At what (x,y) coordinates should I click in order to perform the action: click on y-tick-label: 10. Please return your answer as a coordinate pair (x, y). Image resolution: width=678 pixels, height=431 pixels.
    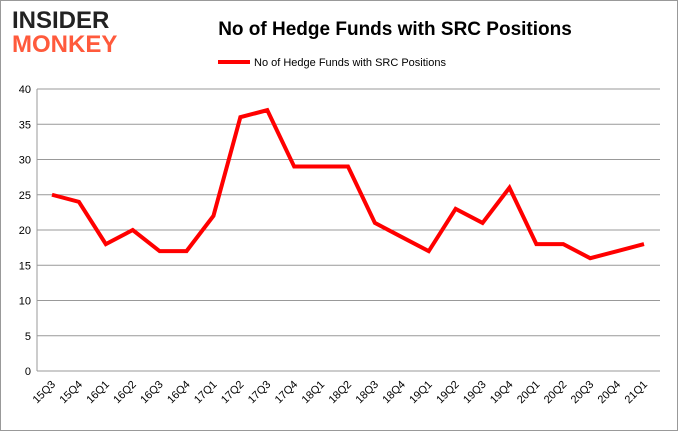
    Looking at the image, I should click on (25, 302).